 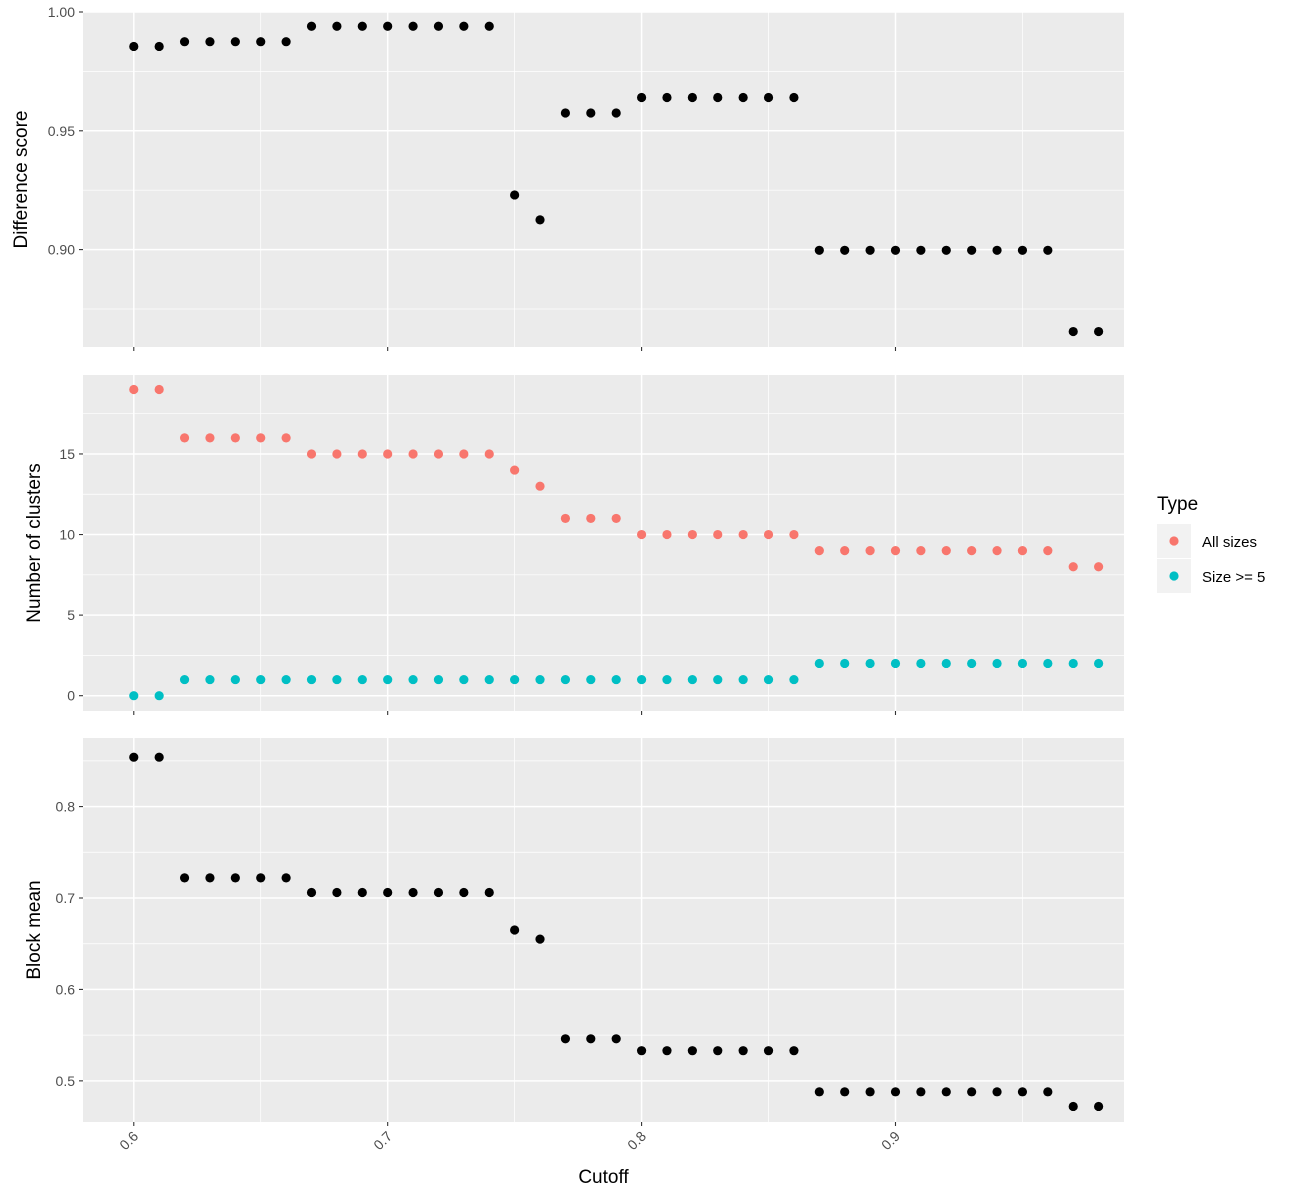 I want to click on x-tick-label: 0.9, so click(x=890, y=1140).